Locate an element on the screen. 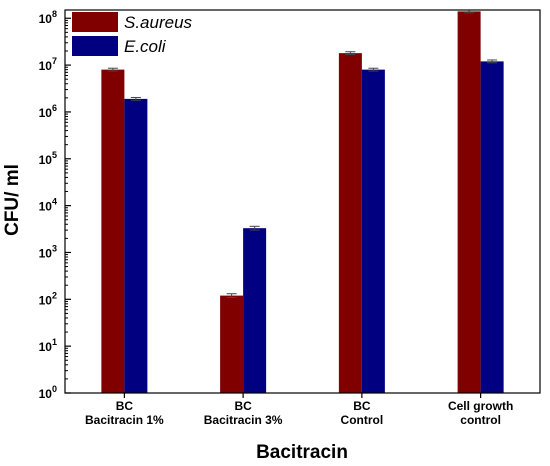 The image size is (550, 466). y-tick-label: 10⁶ is located at coordinates (48, 111).